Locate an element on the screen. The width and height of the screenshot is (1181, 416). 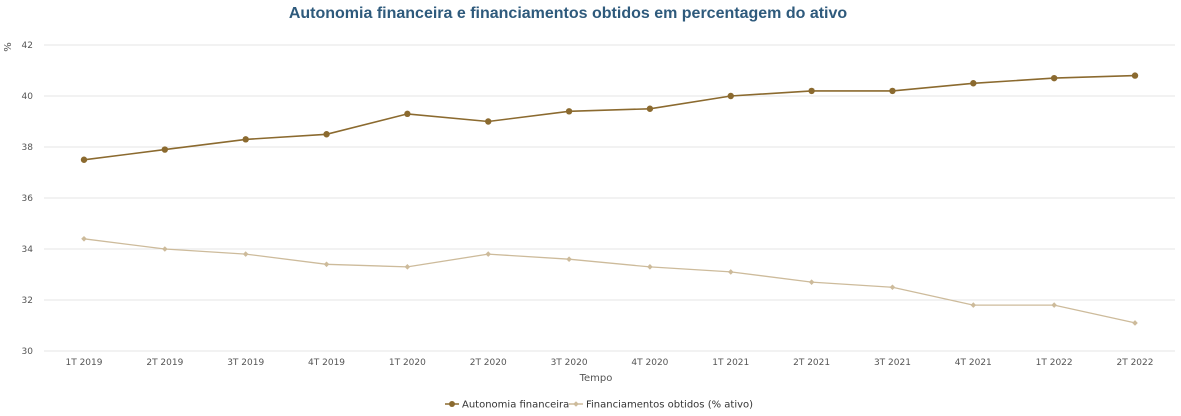
x-tick-label: 4T 2021 is located at coordinates (973, 363).